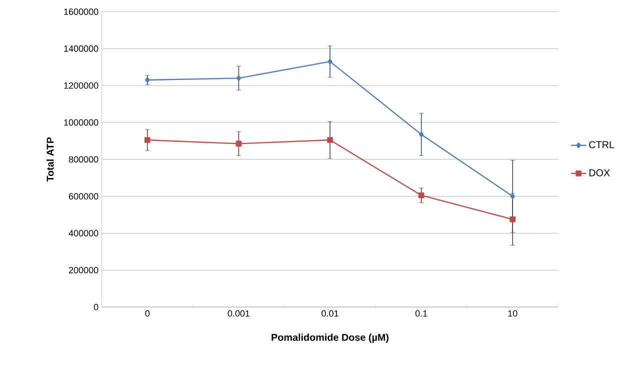 The image size is (619, 370). Describe the element at coordinates (513, 313) in the screenshot. I see `x-tick-label: 10` at that location.